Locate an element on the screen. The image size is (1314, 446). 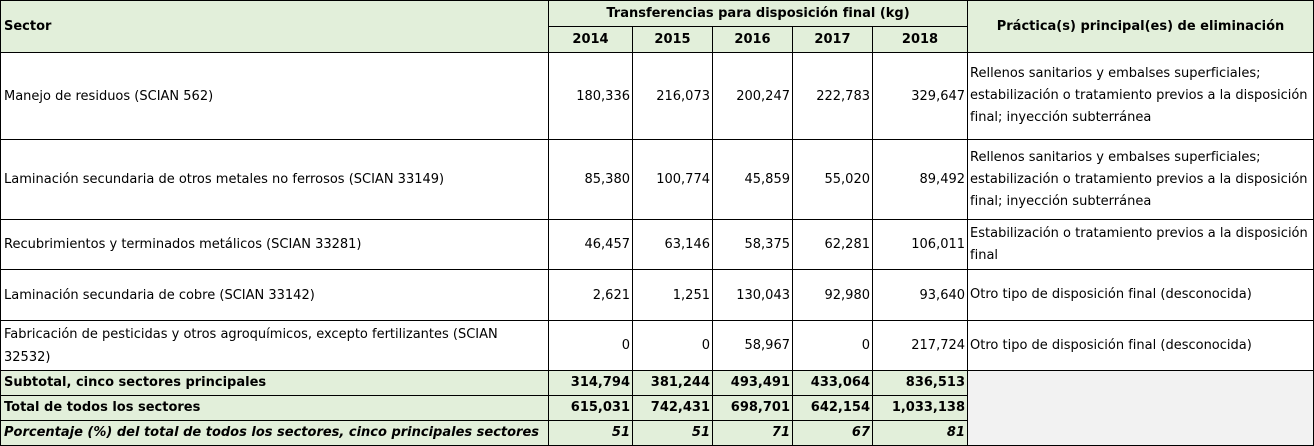
summary-value: 742,431 is located at coordinates (672, 408).